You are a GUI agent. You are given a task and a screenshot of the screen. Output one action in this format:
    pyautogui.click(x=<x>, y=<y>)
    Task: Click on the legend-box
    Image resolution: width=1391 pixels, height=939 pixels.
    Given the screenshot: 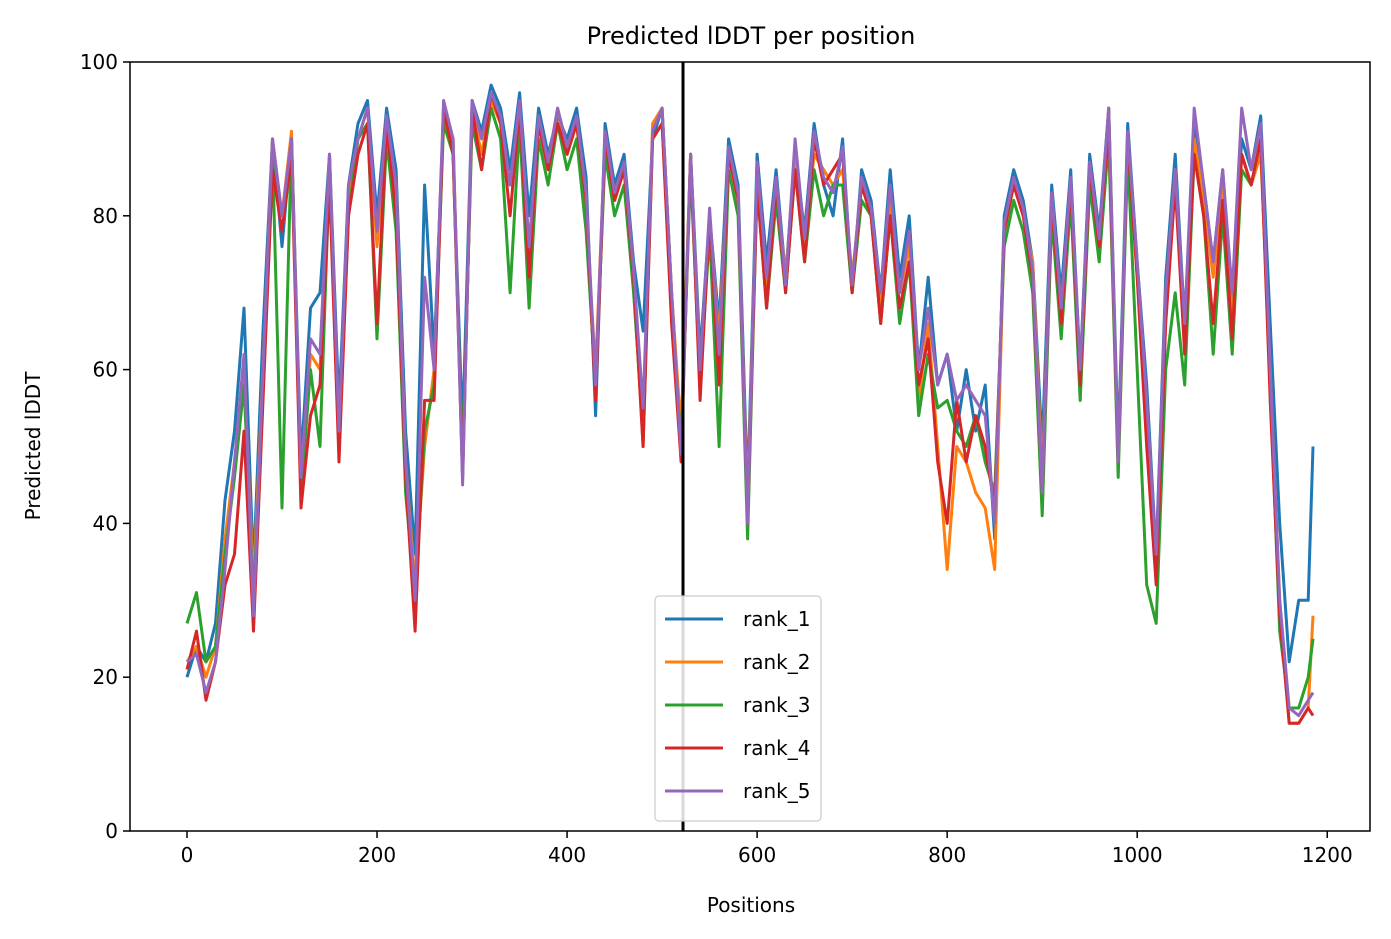 What is the action you would take?
    pyautogui.click(x=738, y=708)
    